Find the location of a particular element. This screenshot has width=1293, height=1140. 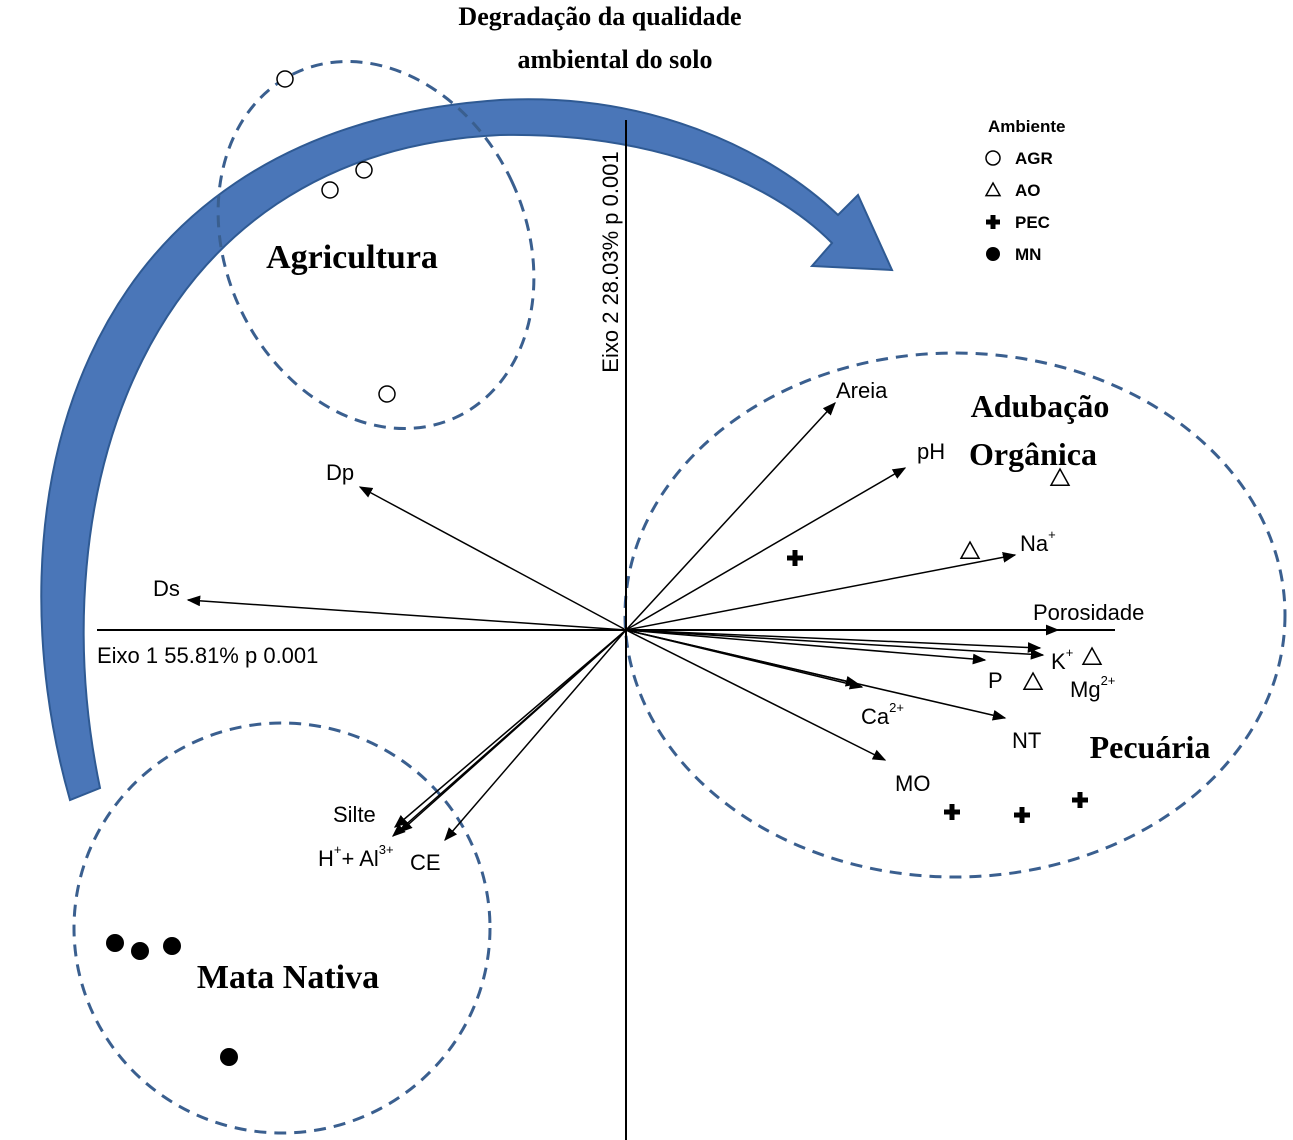

variable-label: Mg2+ is located at coordinates (1092, 687).